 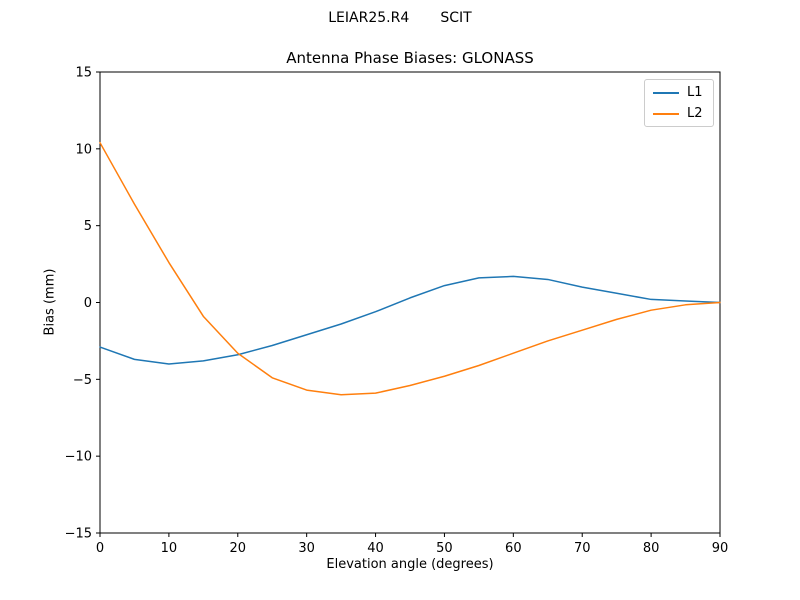 I want to click on series-line-L1, so click(x=410, y=320).